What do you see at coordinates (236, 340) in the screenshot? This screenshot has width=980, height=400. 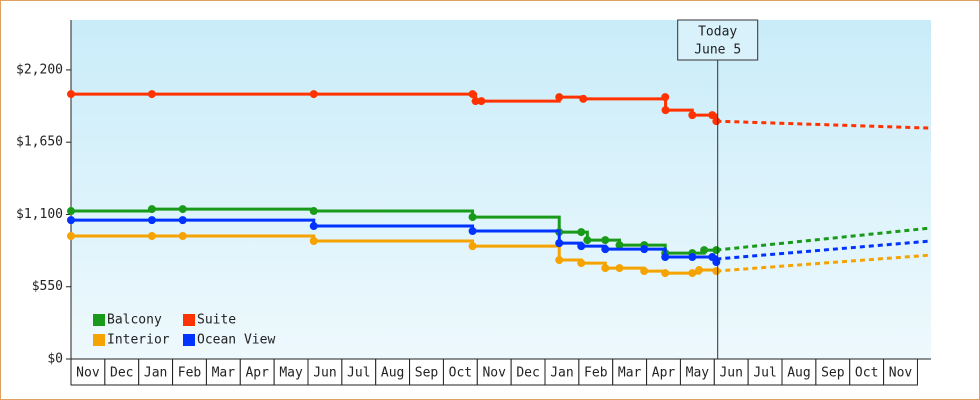 I see `legend-label: Ocean View` at bounding box center [236, 340].